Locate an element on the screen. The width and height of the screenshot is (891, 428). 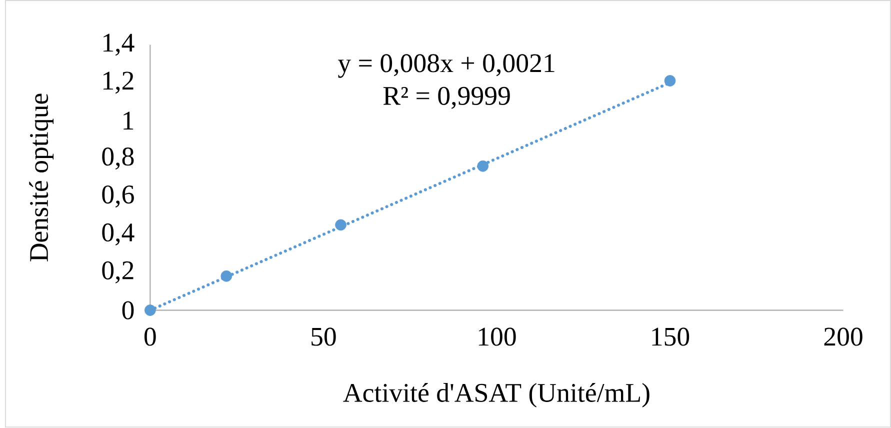
x-tick-label: 200 is located at coordinates (843, 337).